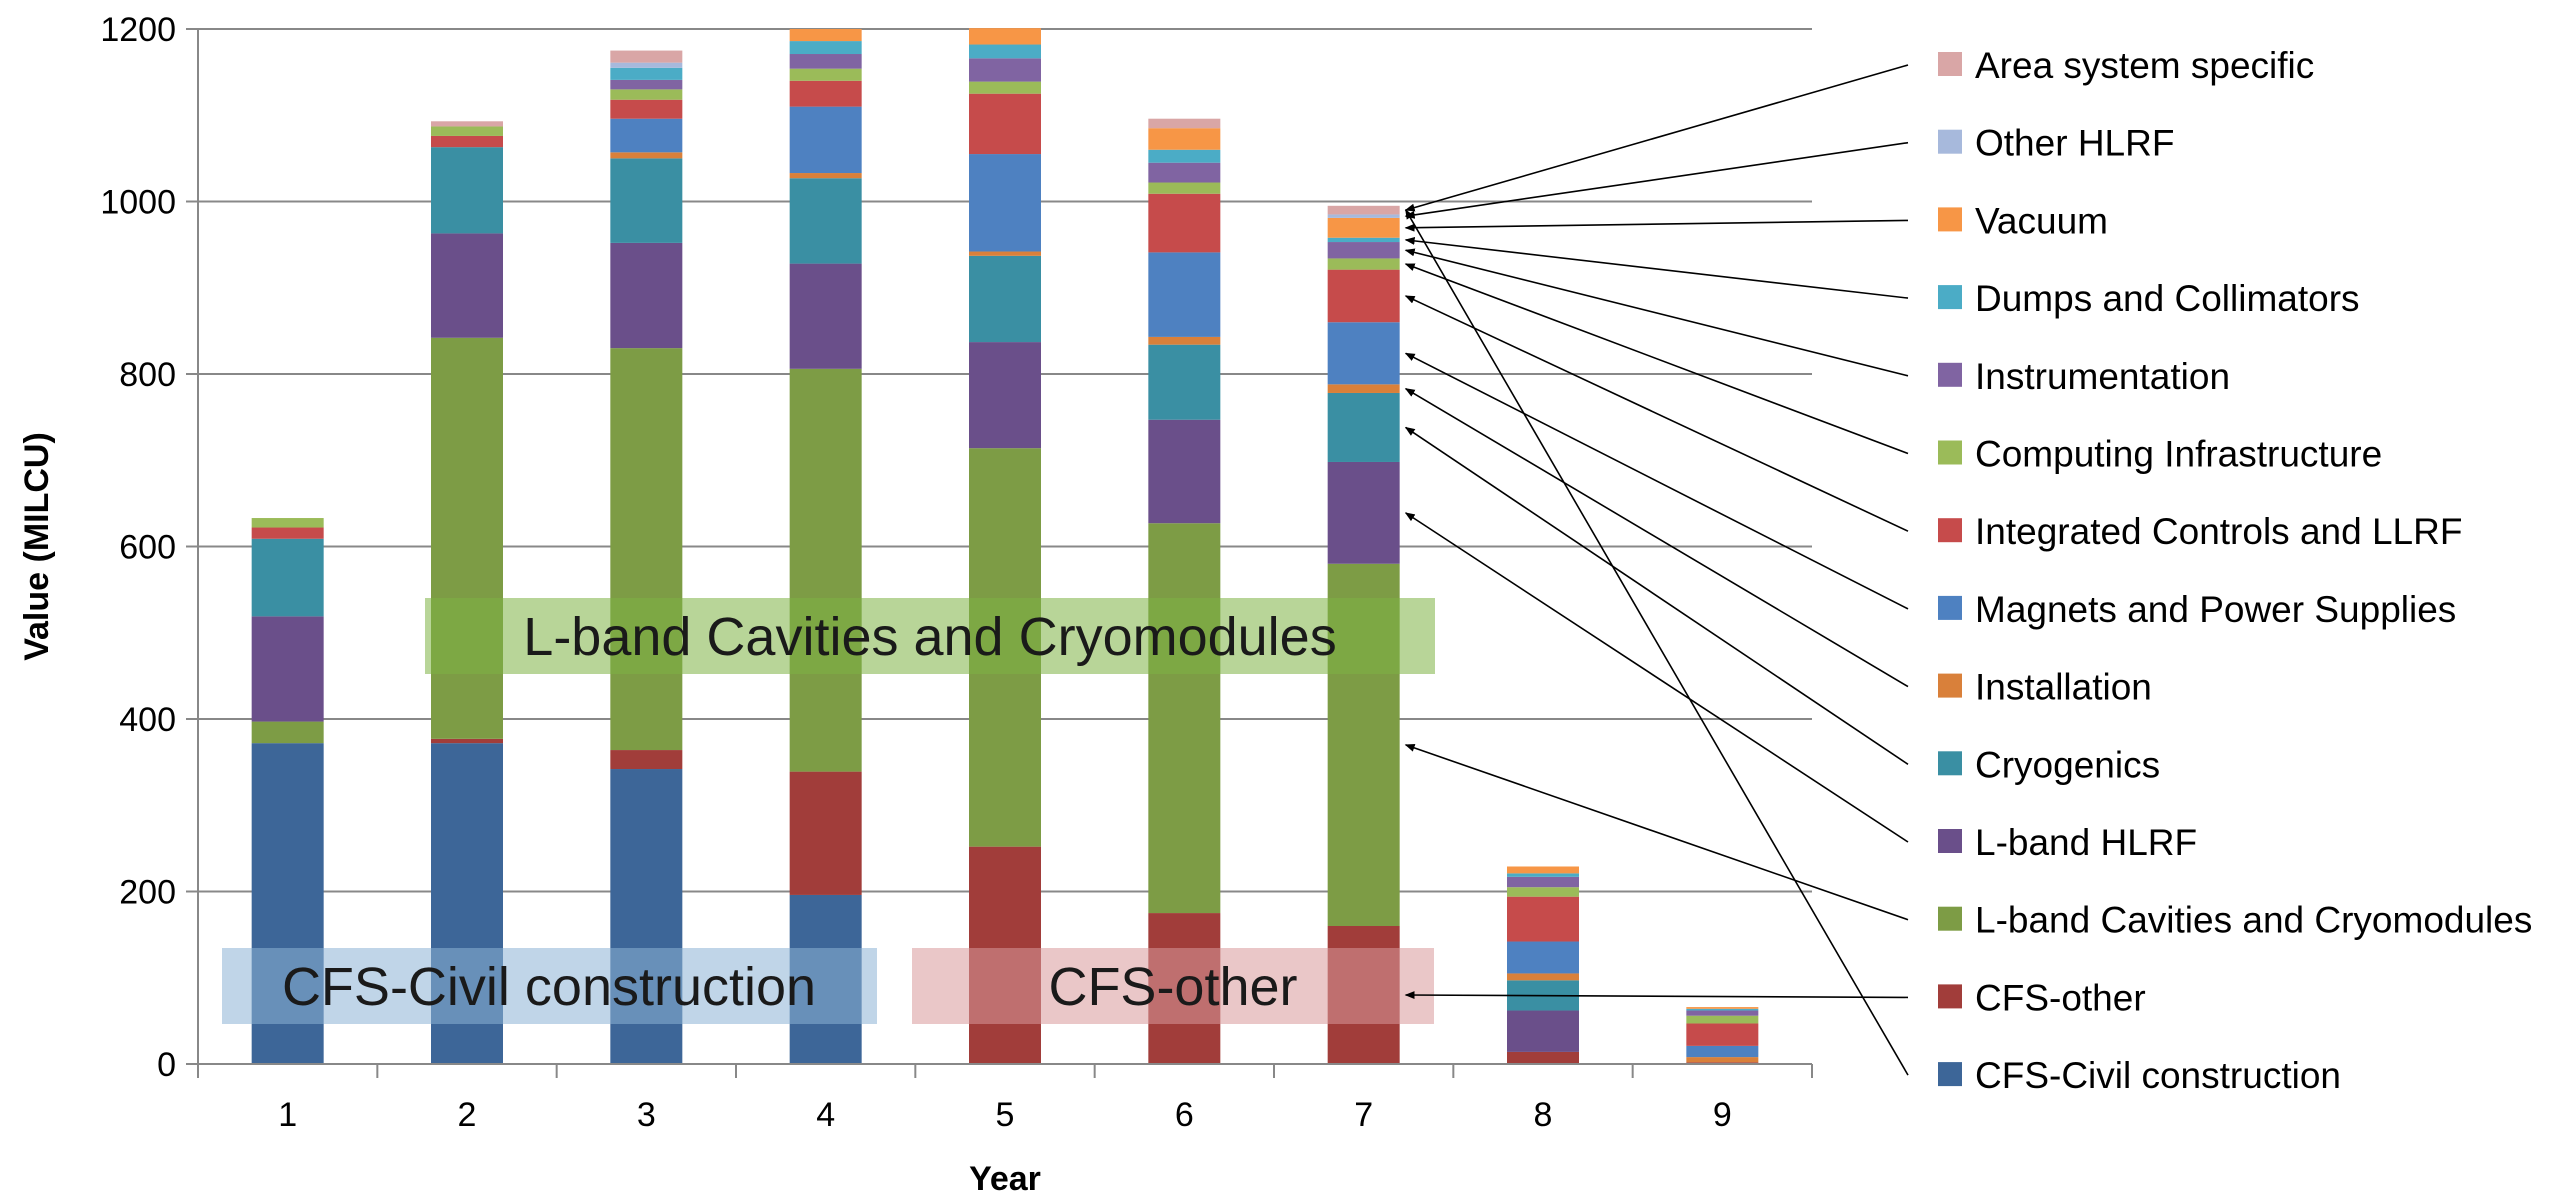 This screenshot has height=1198, width=2575. What do you see at coordinates (1005, 1115) in the screenshot?
I see `x-tick-label-5: 5` at bounding box center [1005, 1115].